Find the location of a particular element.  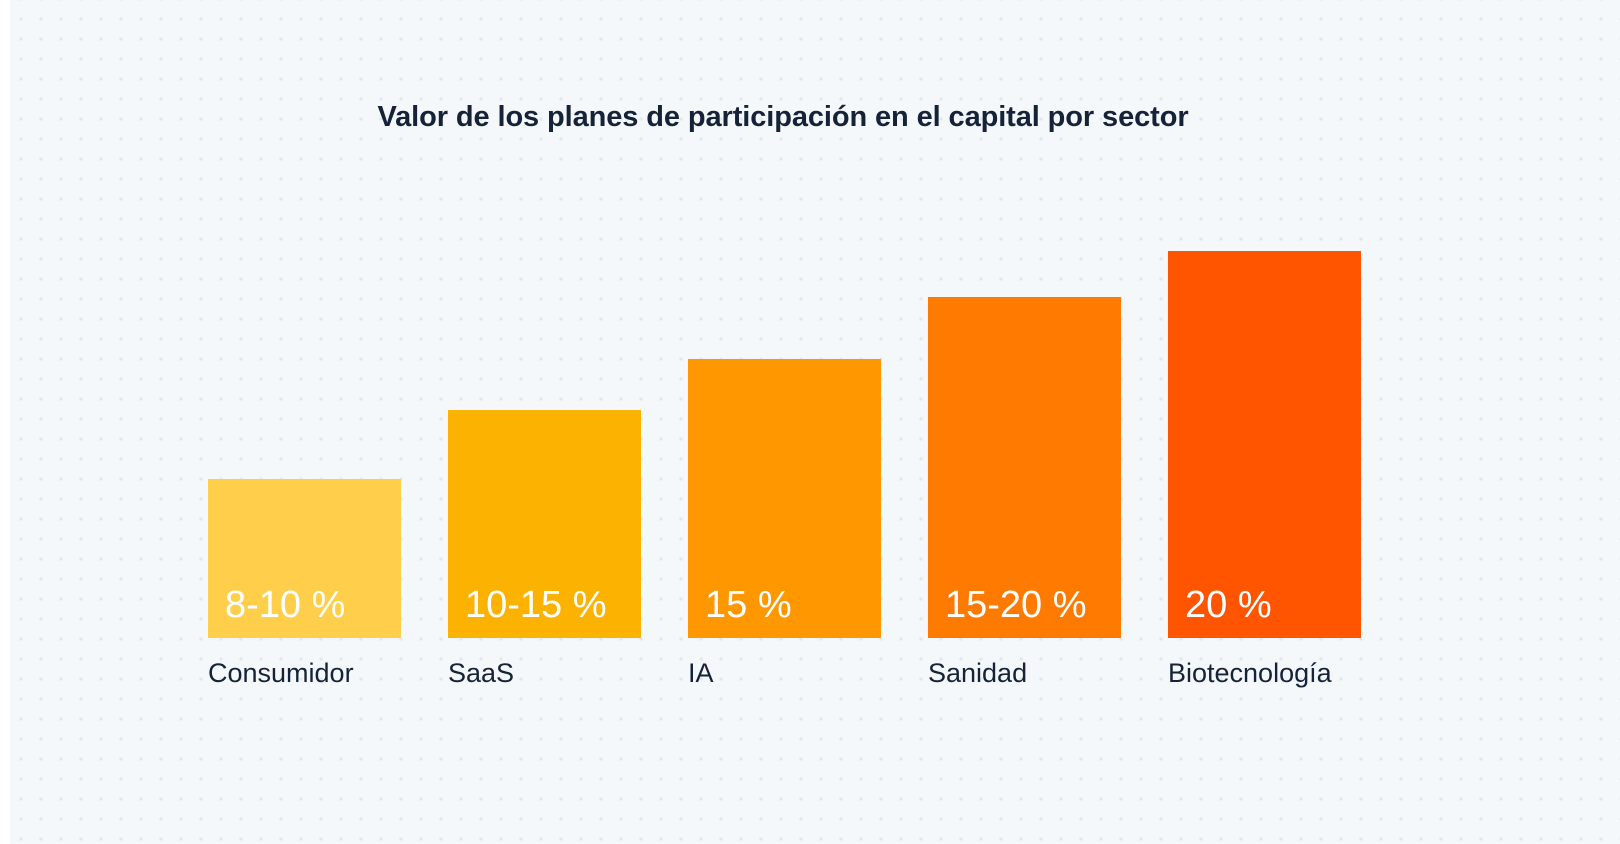

bar-value-label-sanidad: 15-20 % is located at coordinates (1016, 605).